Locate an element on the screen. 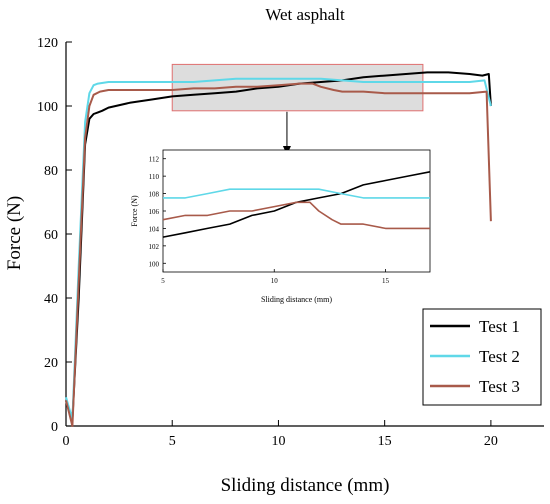  x-axis-label: Sliding distance (mm) is located at coordinates (305, 485).